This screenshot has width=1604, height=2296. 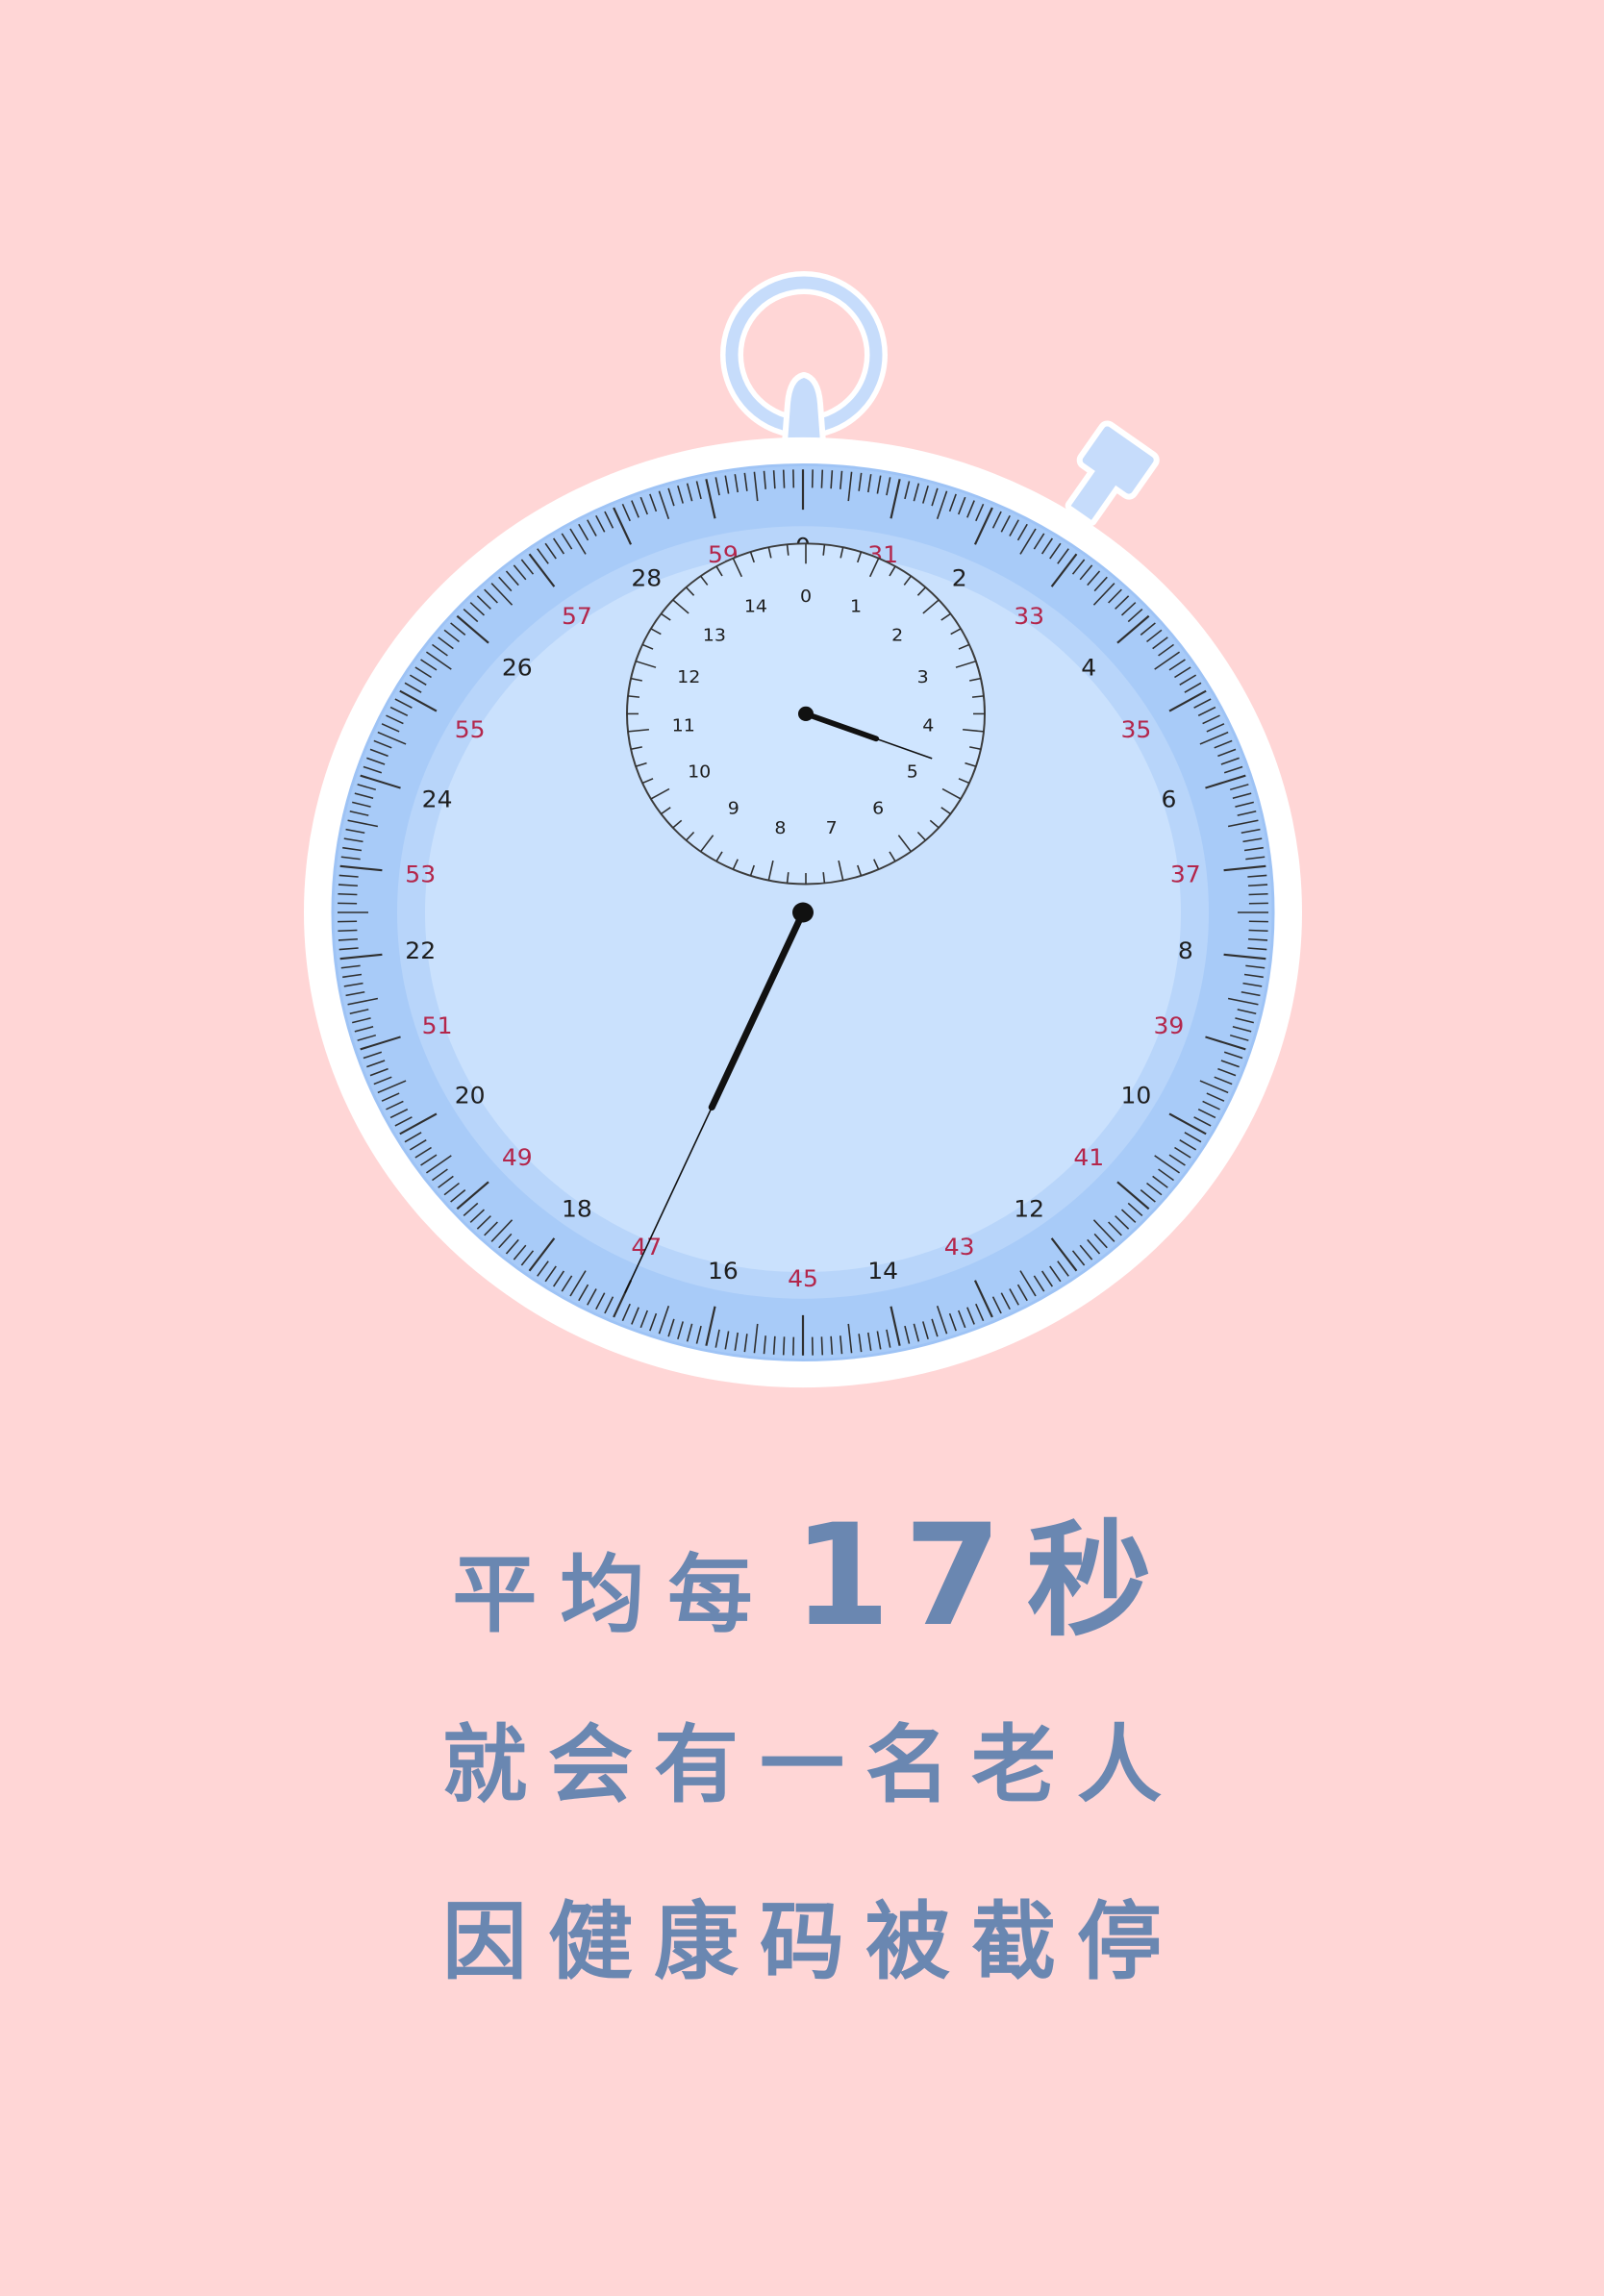 I want to click on dial-label-red: 37, so click(x=1185, y=874).